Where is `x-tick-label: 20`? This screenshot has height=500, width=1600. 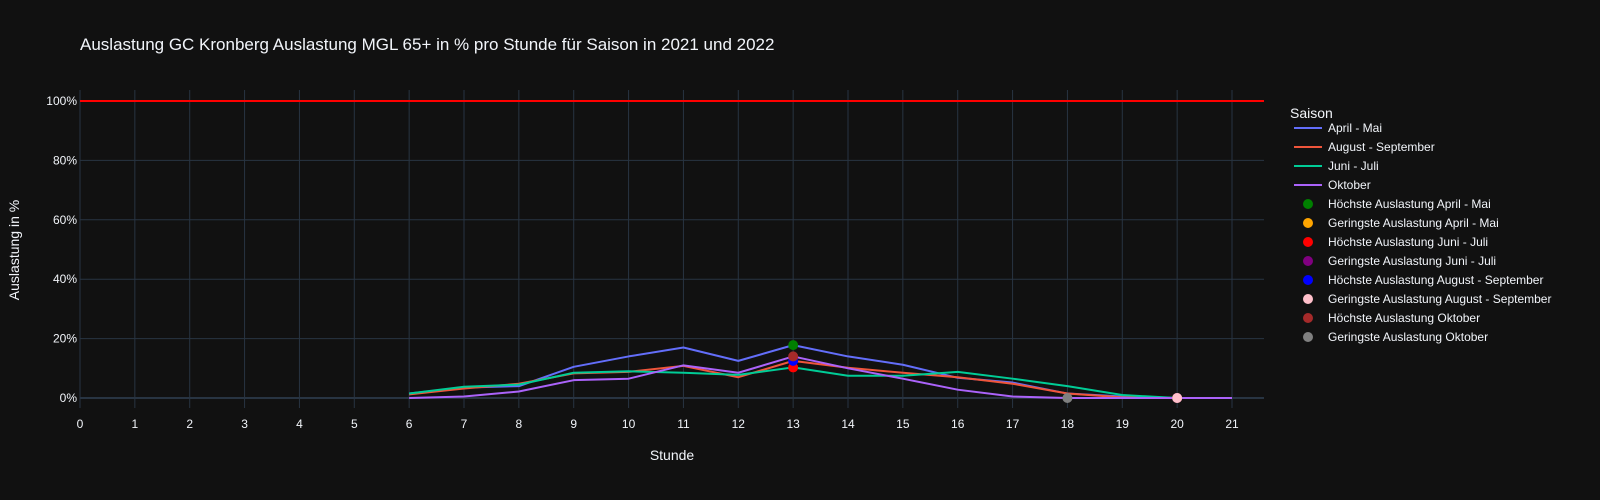 x-tick-label: 20 is located at coordinates (1177, 424).